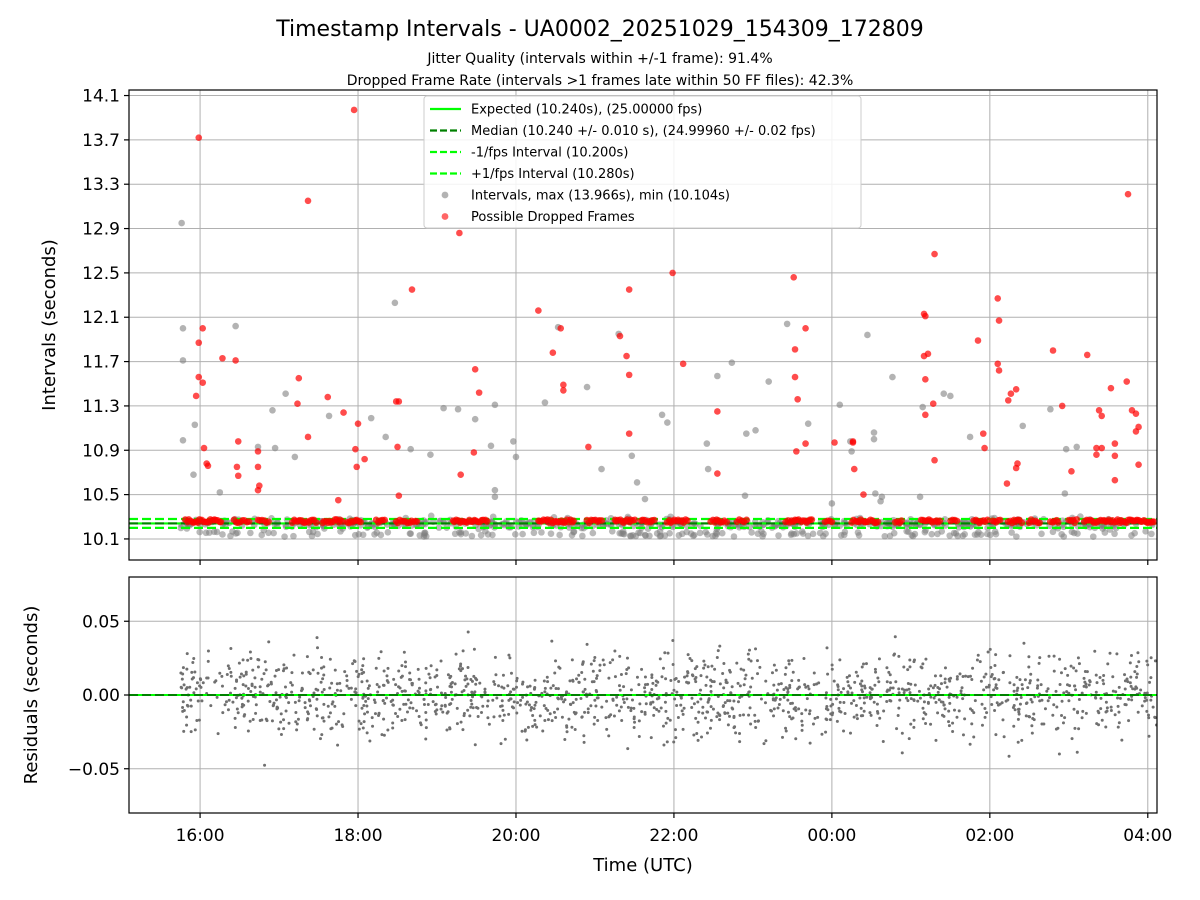 The image size is (1200, 900). What do you see at coordinates (200, 836) in the screenshot?
I see `x-tick-label: 16:00` at bounding box center [200, 836].